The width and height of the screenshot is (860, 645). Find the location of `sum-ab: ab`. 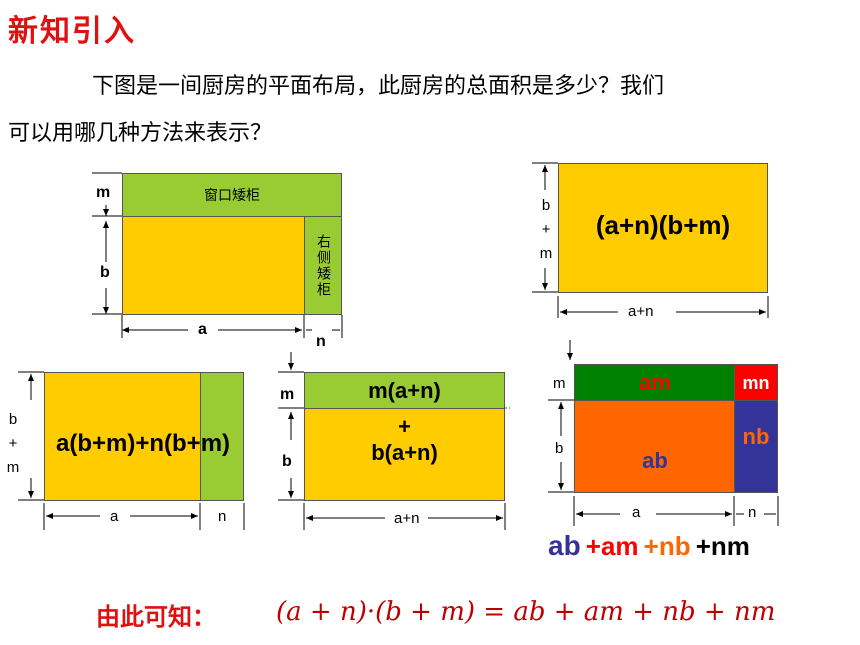

sum-ab: ab is located at coordinates (564, 545).